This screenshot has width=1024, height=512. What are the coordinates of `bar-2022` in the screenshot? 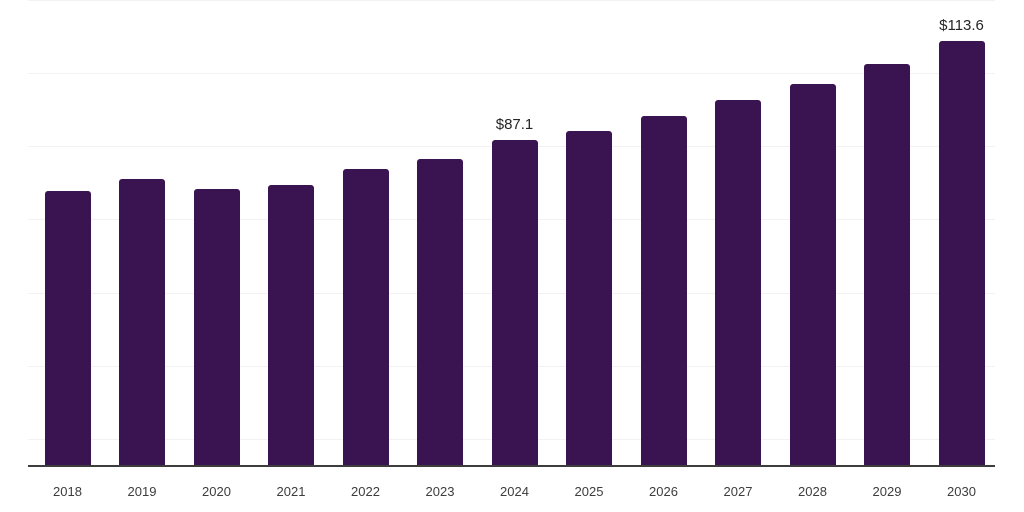 It's located at (365, 317).